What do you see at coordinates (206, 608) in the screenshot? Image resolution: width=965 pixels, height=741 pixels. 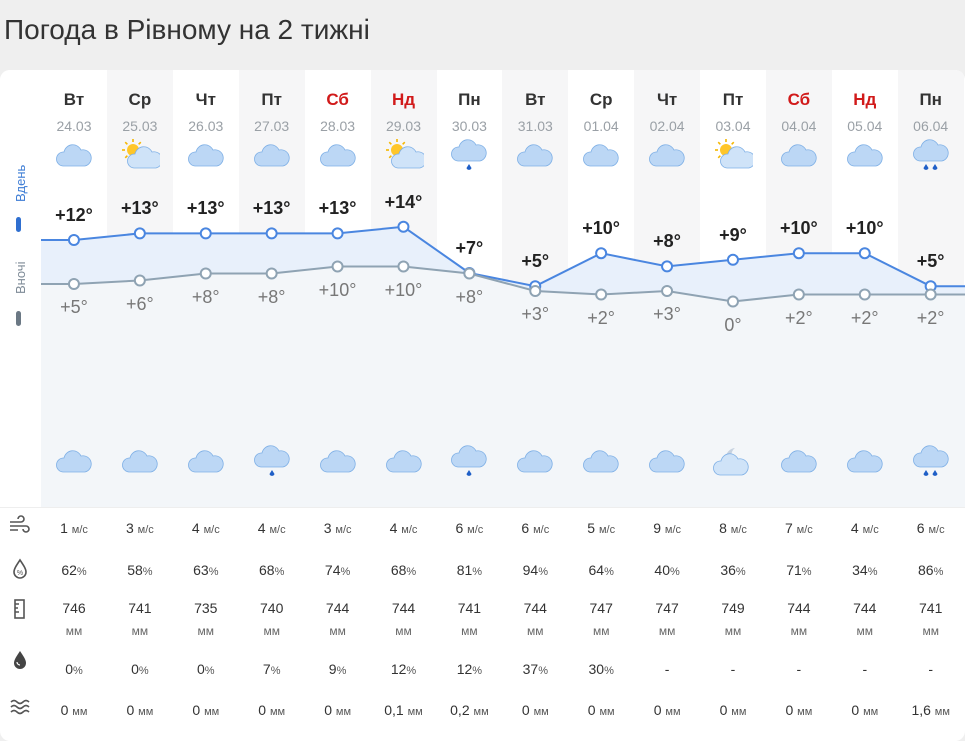 I see `pressure-value: 735` at bounding box center [206, 608].